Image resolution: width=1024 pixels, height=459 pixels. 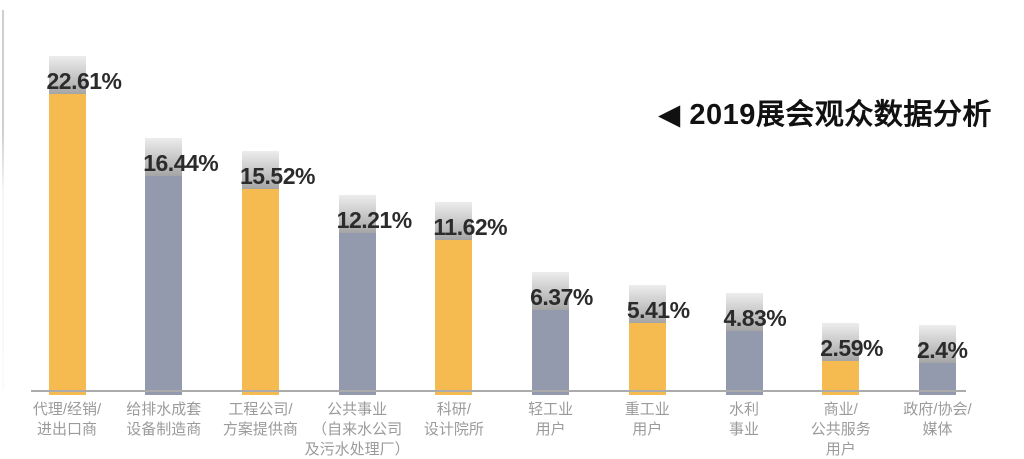 I want to click on category-label: 轻工业 用户, so click(x=551, y=419).